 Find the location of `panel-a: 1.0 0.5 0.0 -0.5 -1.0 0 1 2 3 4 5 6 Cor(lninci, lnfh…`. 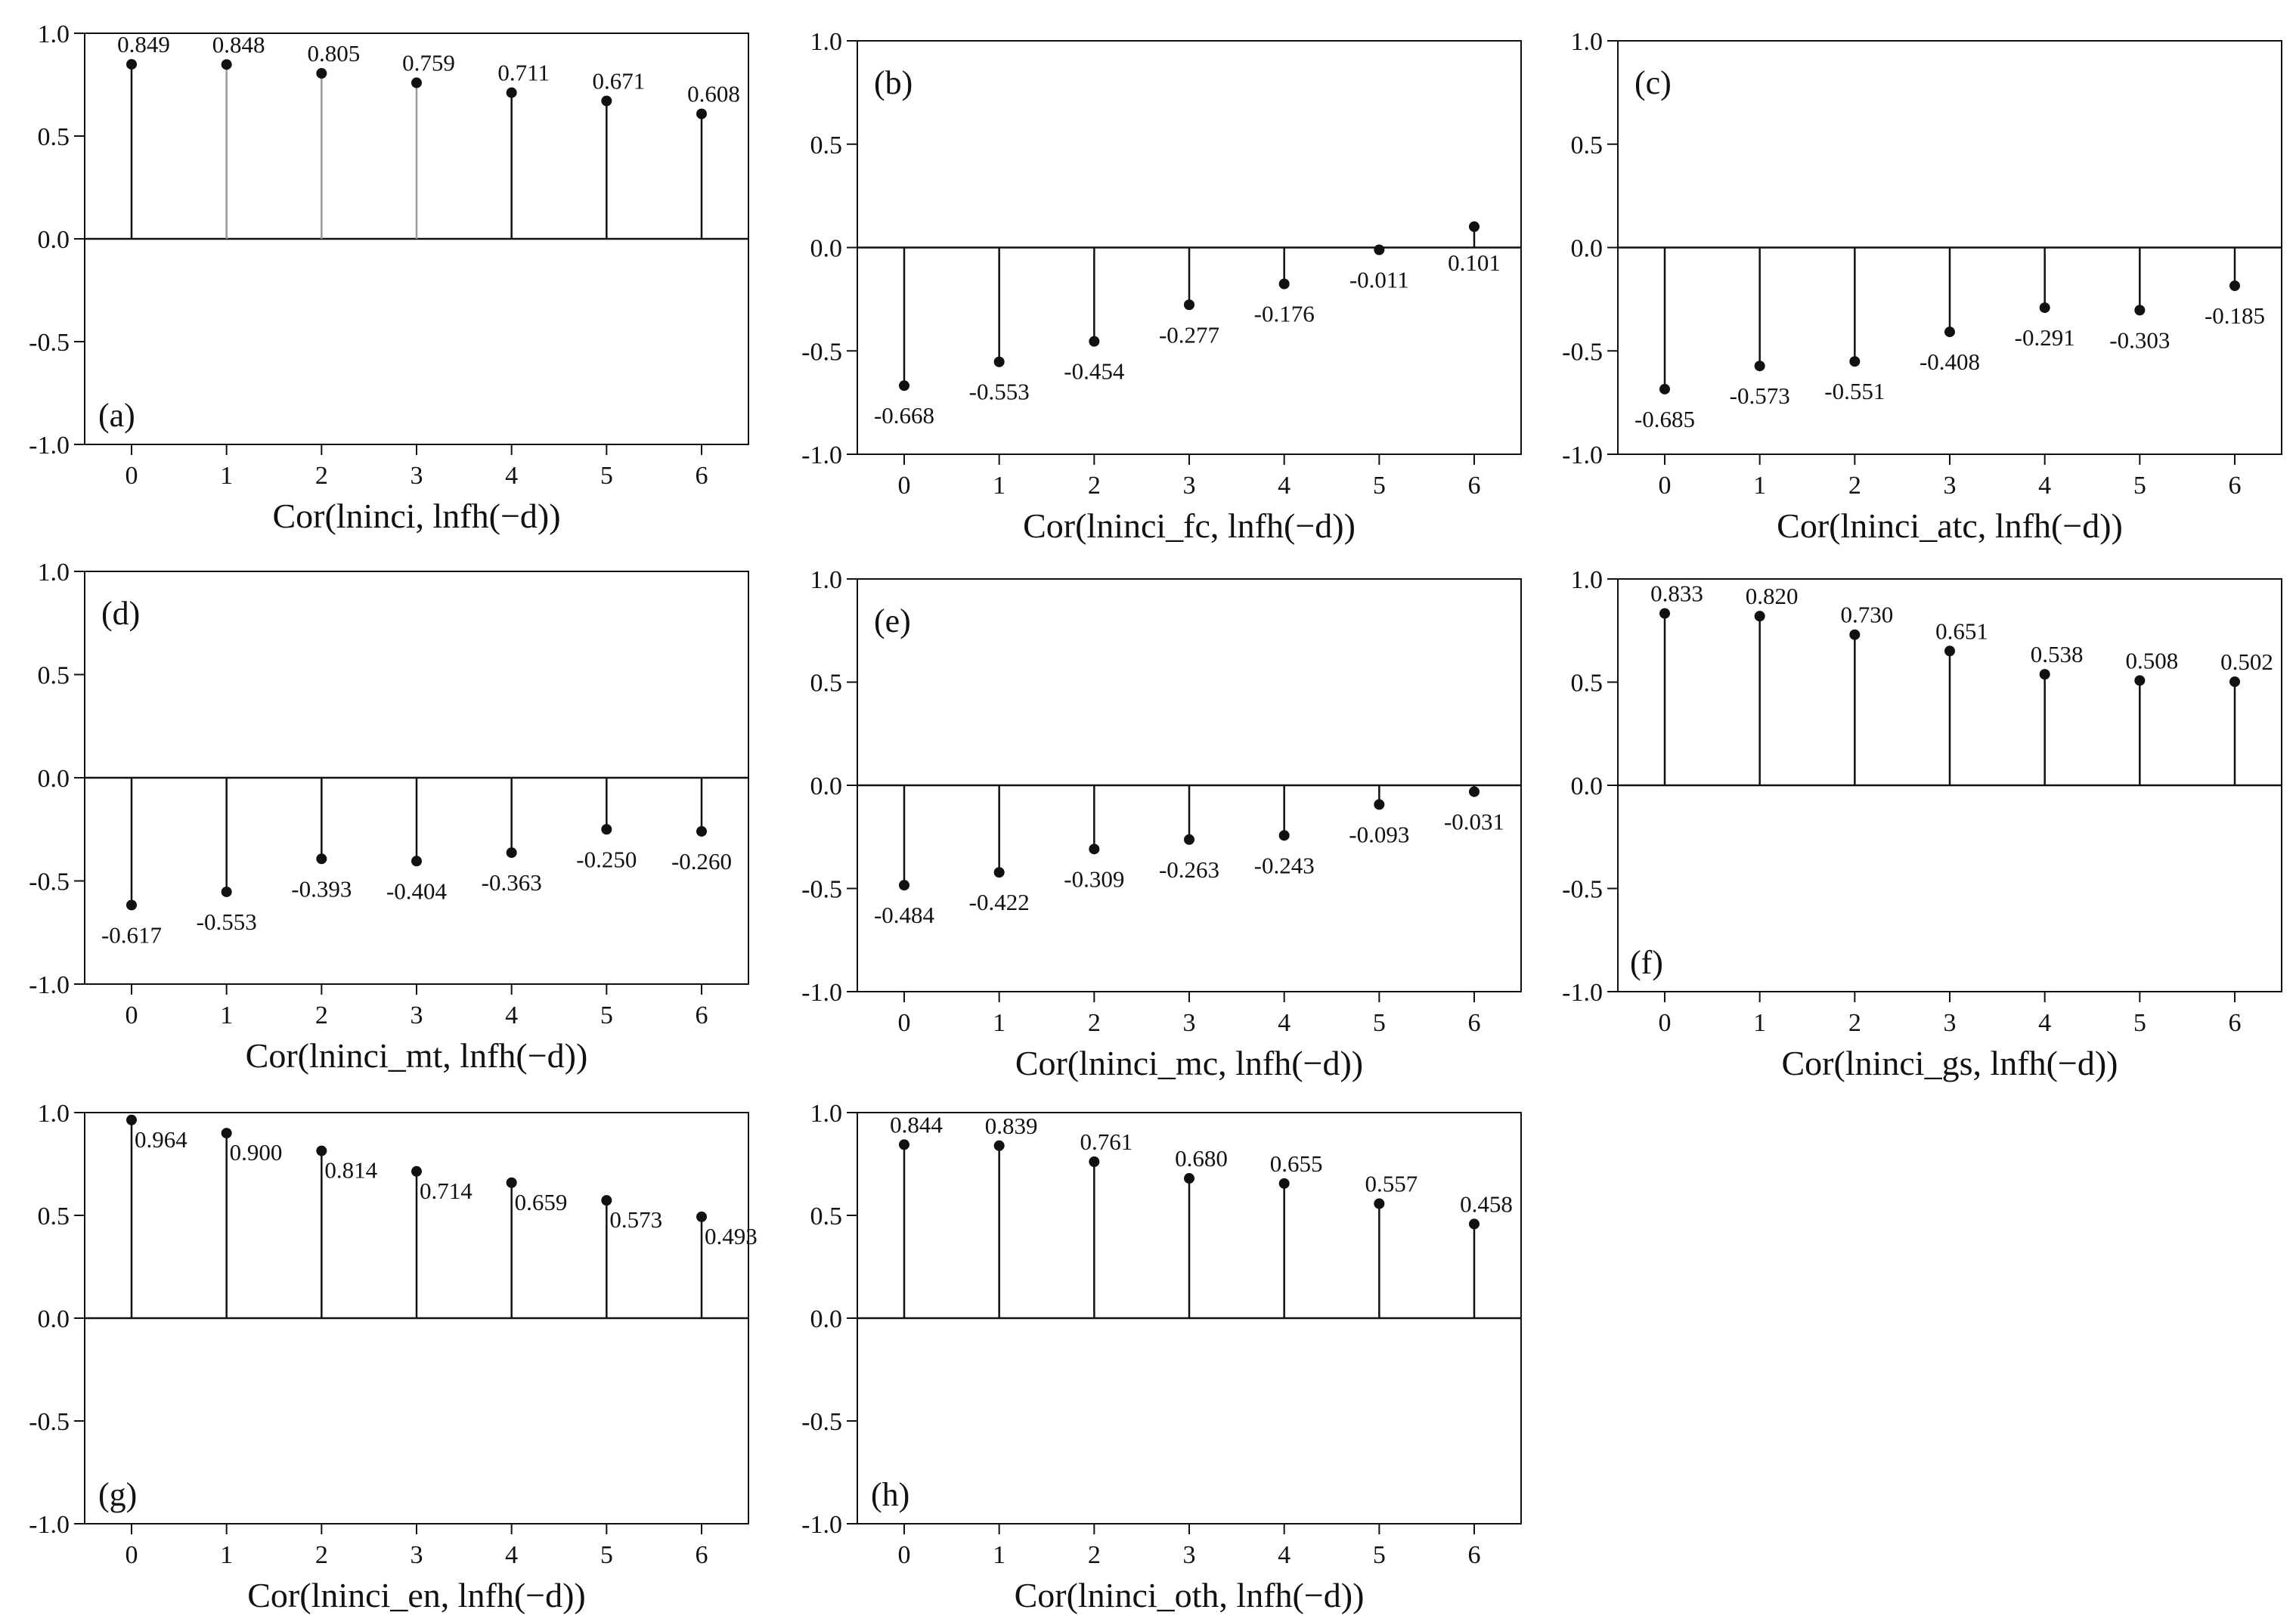

panel-a: 1.0 0.5 0.0 -0.5 -1.0 0 1 2 3 4 5 6 Cor(lninci, lnfh… is located at coordinates (389, 277).